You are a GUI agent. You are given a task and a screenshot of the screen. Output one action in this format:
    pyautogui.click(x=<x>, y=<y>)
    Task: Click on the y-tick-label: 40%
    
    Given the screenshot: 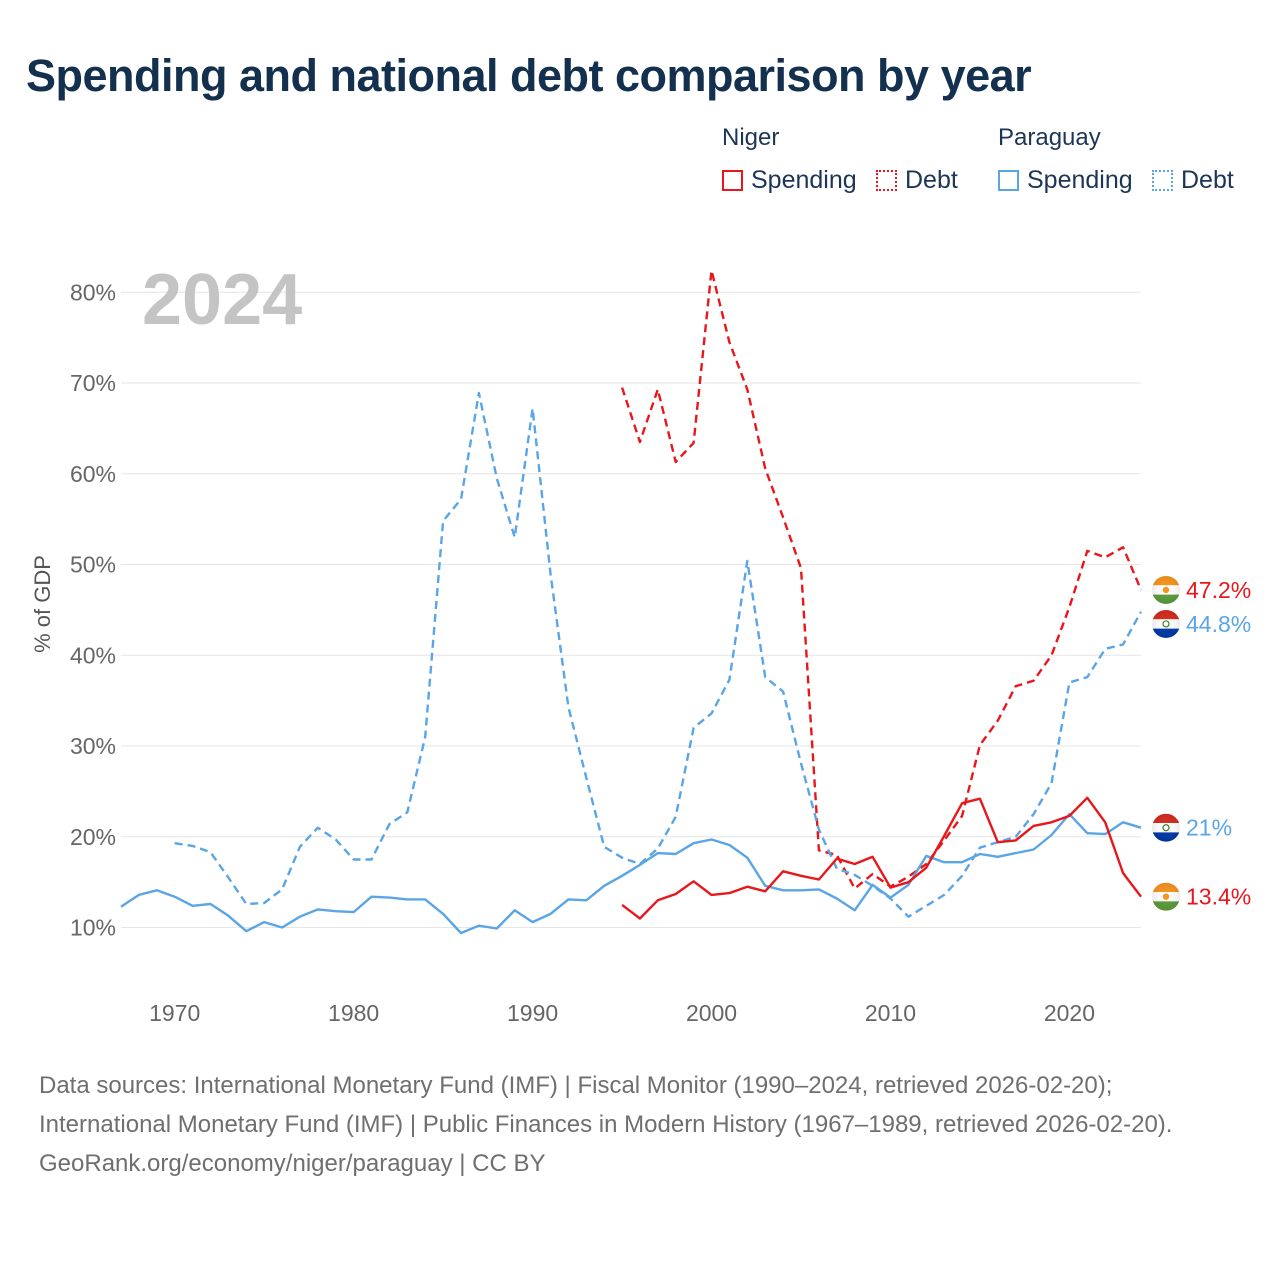 What is the action you would take?
    pyautogui.click(x=93, y=655)
    